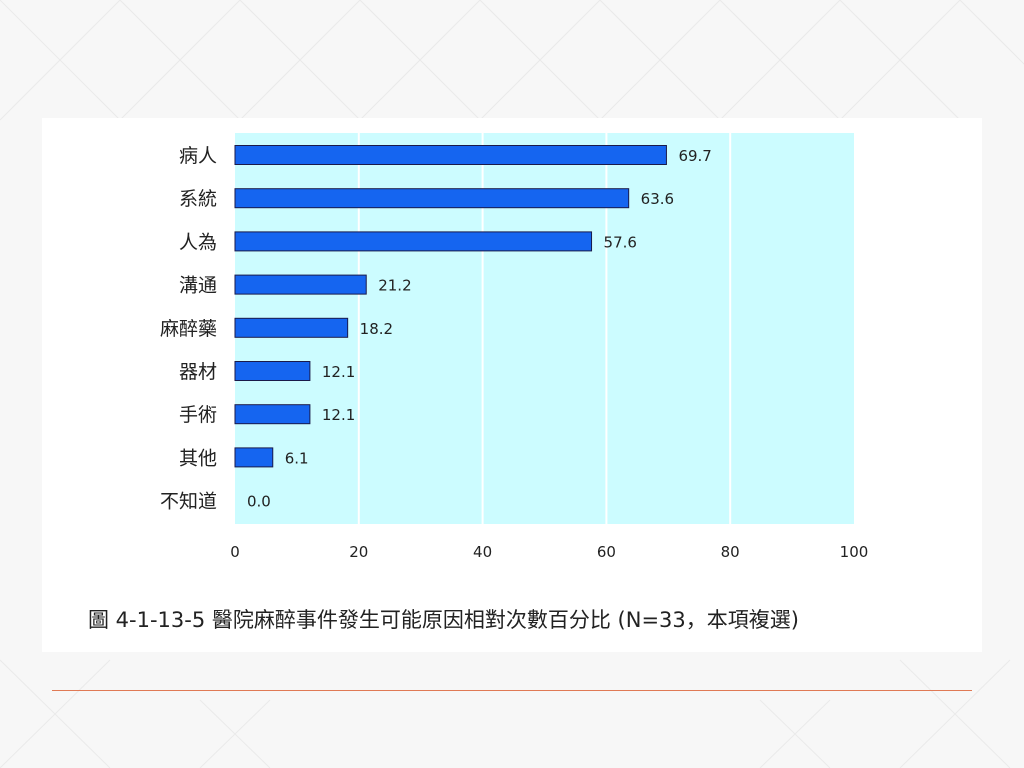 The image size is (1024, 768). Describe the element at coordinates (358, 552) in the screenshot. I see `x-tick-label: 20` at that location.